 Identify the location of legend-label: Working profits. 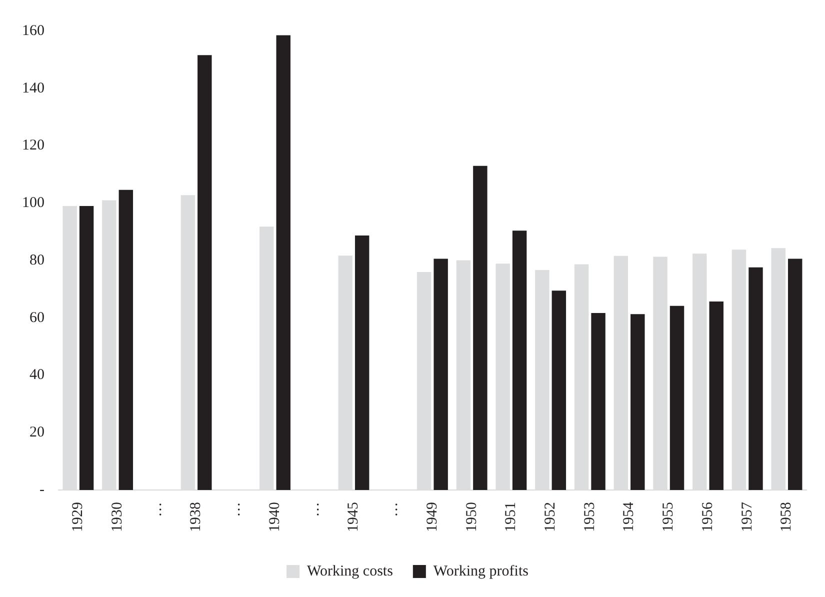
(481, 571).